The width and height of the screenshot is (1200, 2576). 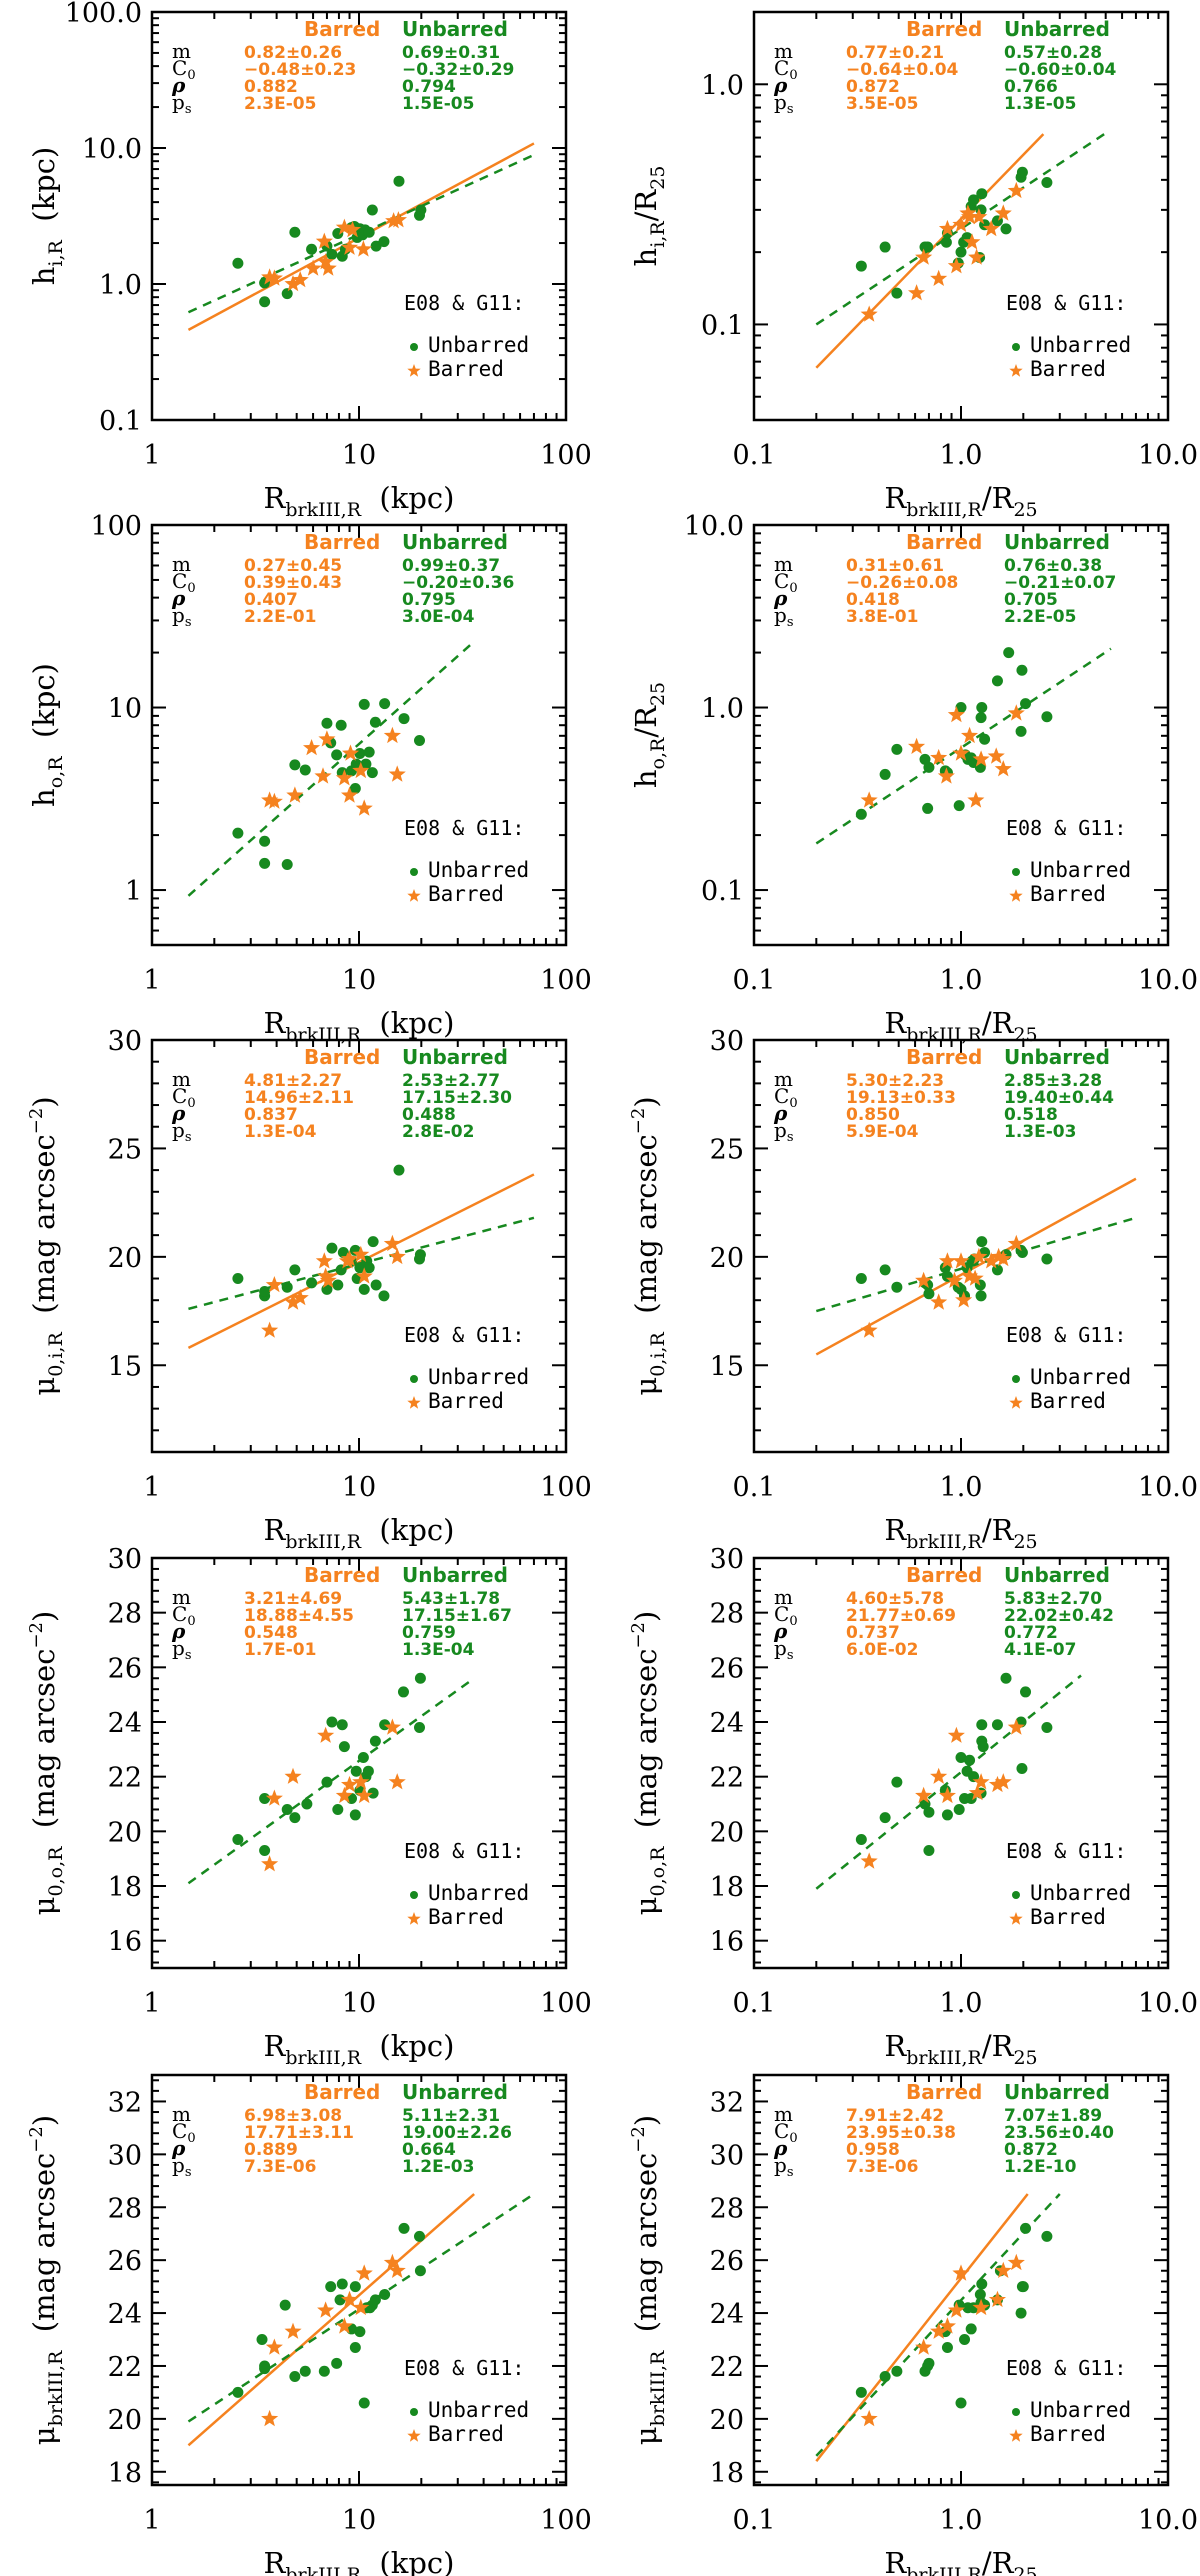 I want to click on y-tick-label: 10.0, so click(x=714, y=526).